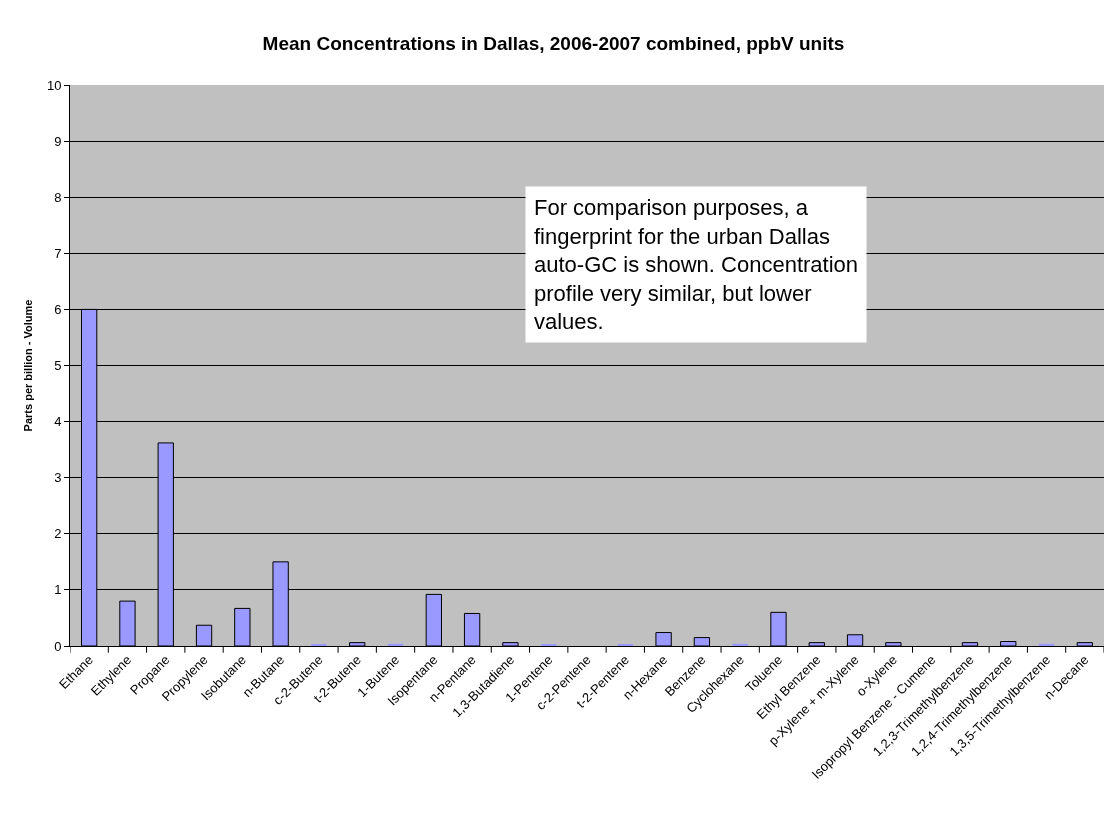  Describe the element at coordinates (58, 141) in the screenshot. I see `y-tick-label: 9` at that location.